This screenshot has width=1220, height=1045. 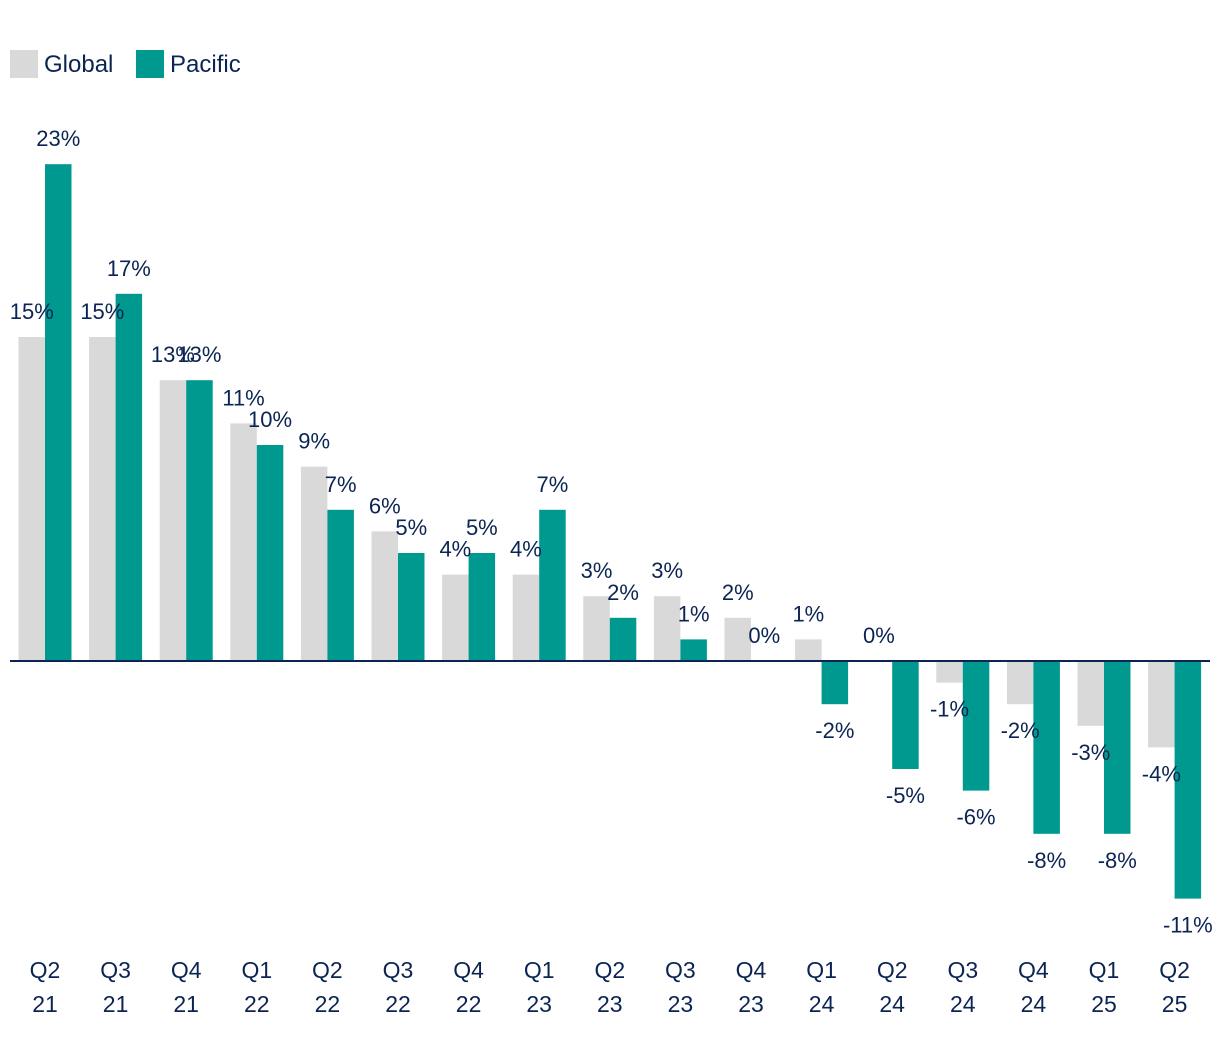 What do you see at coordinates (150, 64) in the screenshot?
I see `legend-swatch-pacific` at bounding box center [150, 64].